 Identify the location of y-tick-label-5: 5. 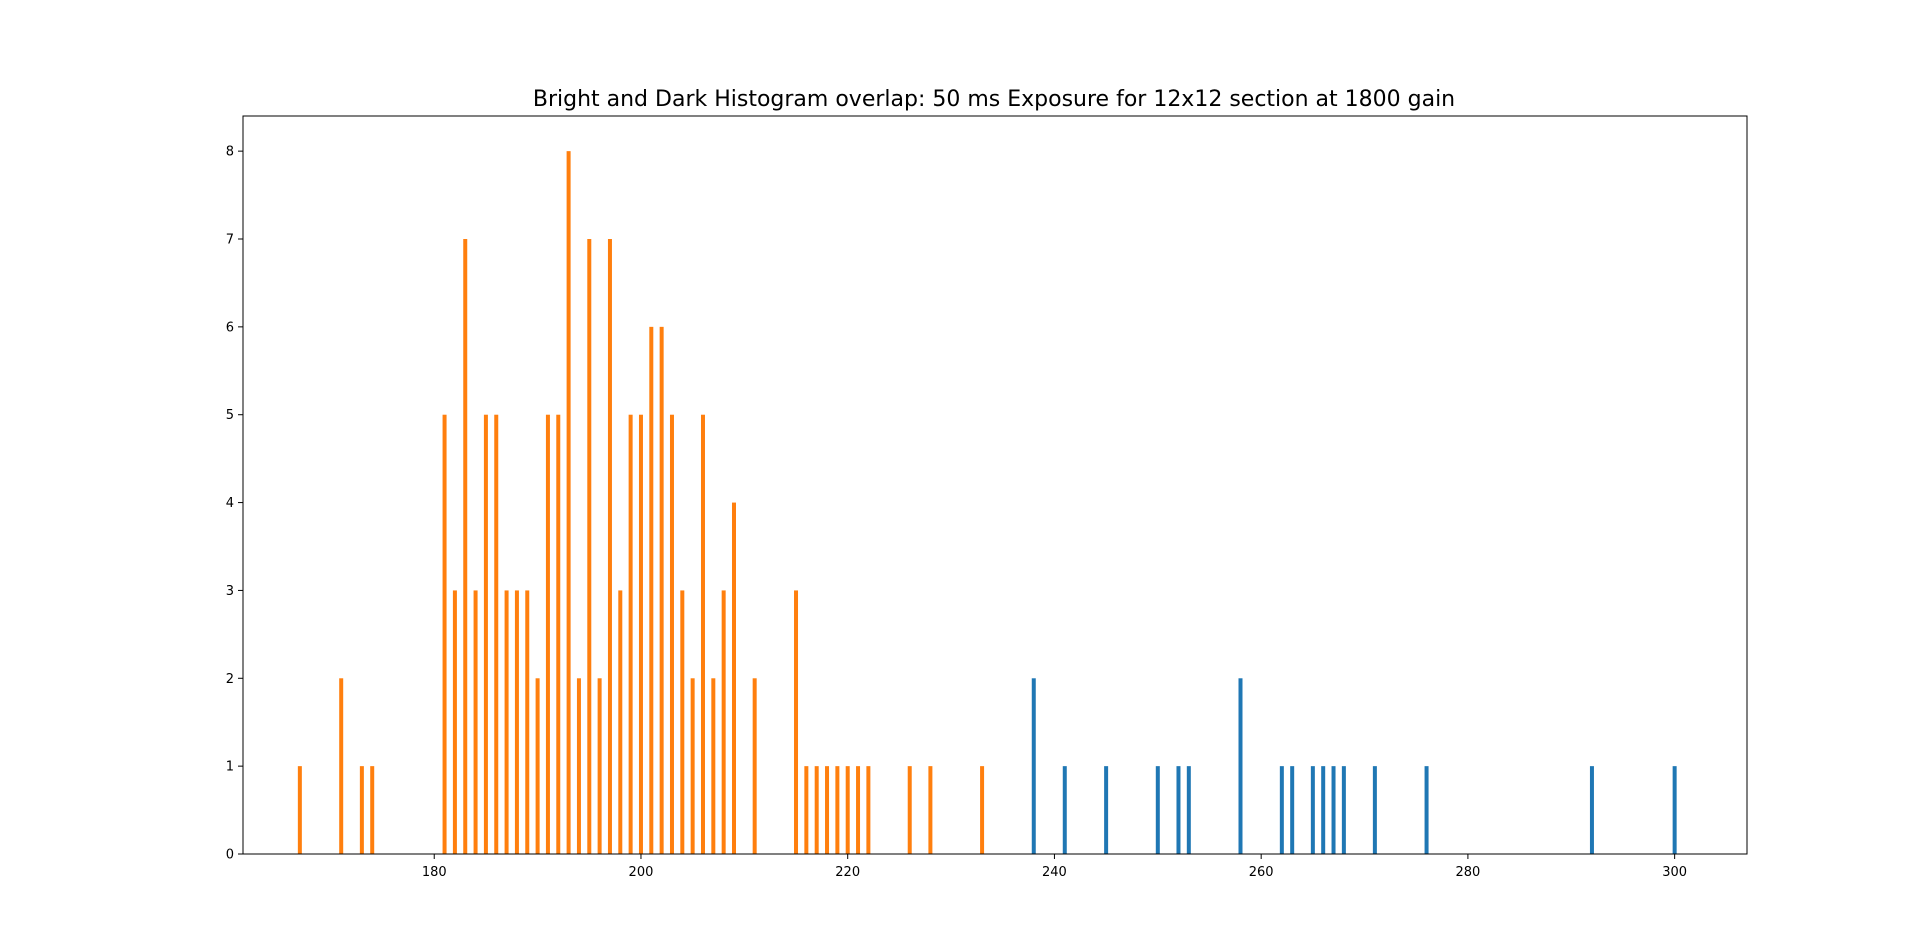
(230, 415).